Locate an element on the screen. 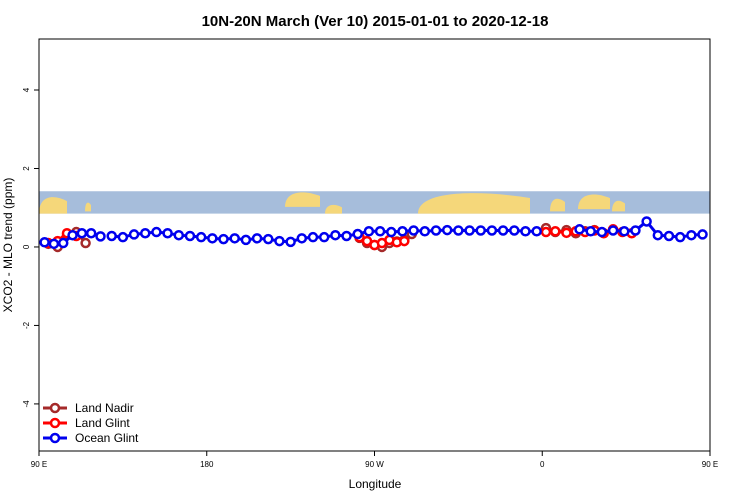  x-tick-label: 180 is located at coordinates (207, 464).